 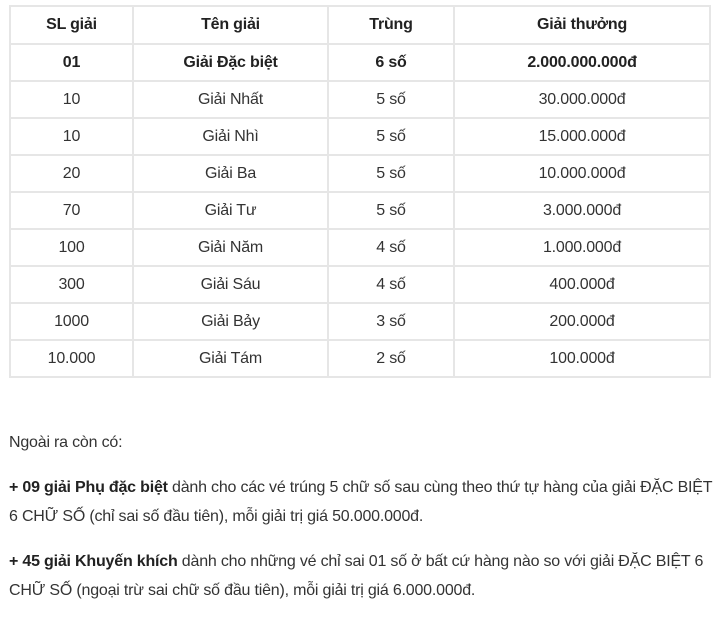 I want to click on cell-prize-name: Giải Sáu, so click(x=230, y=284).